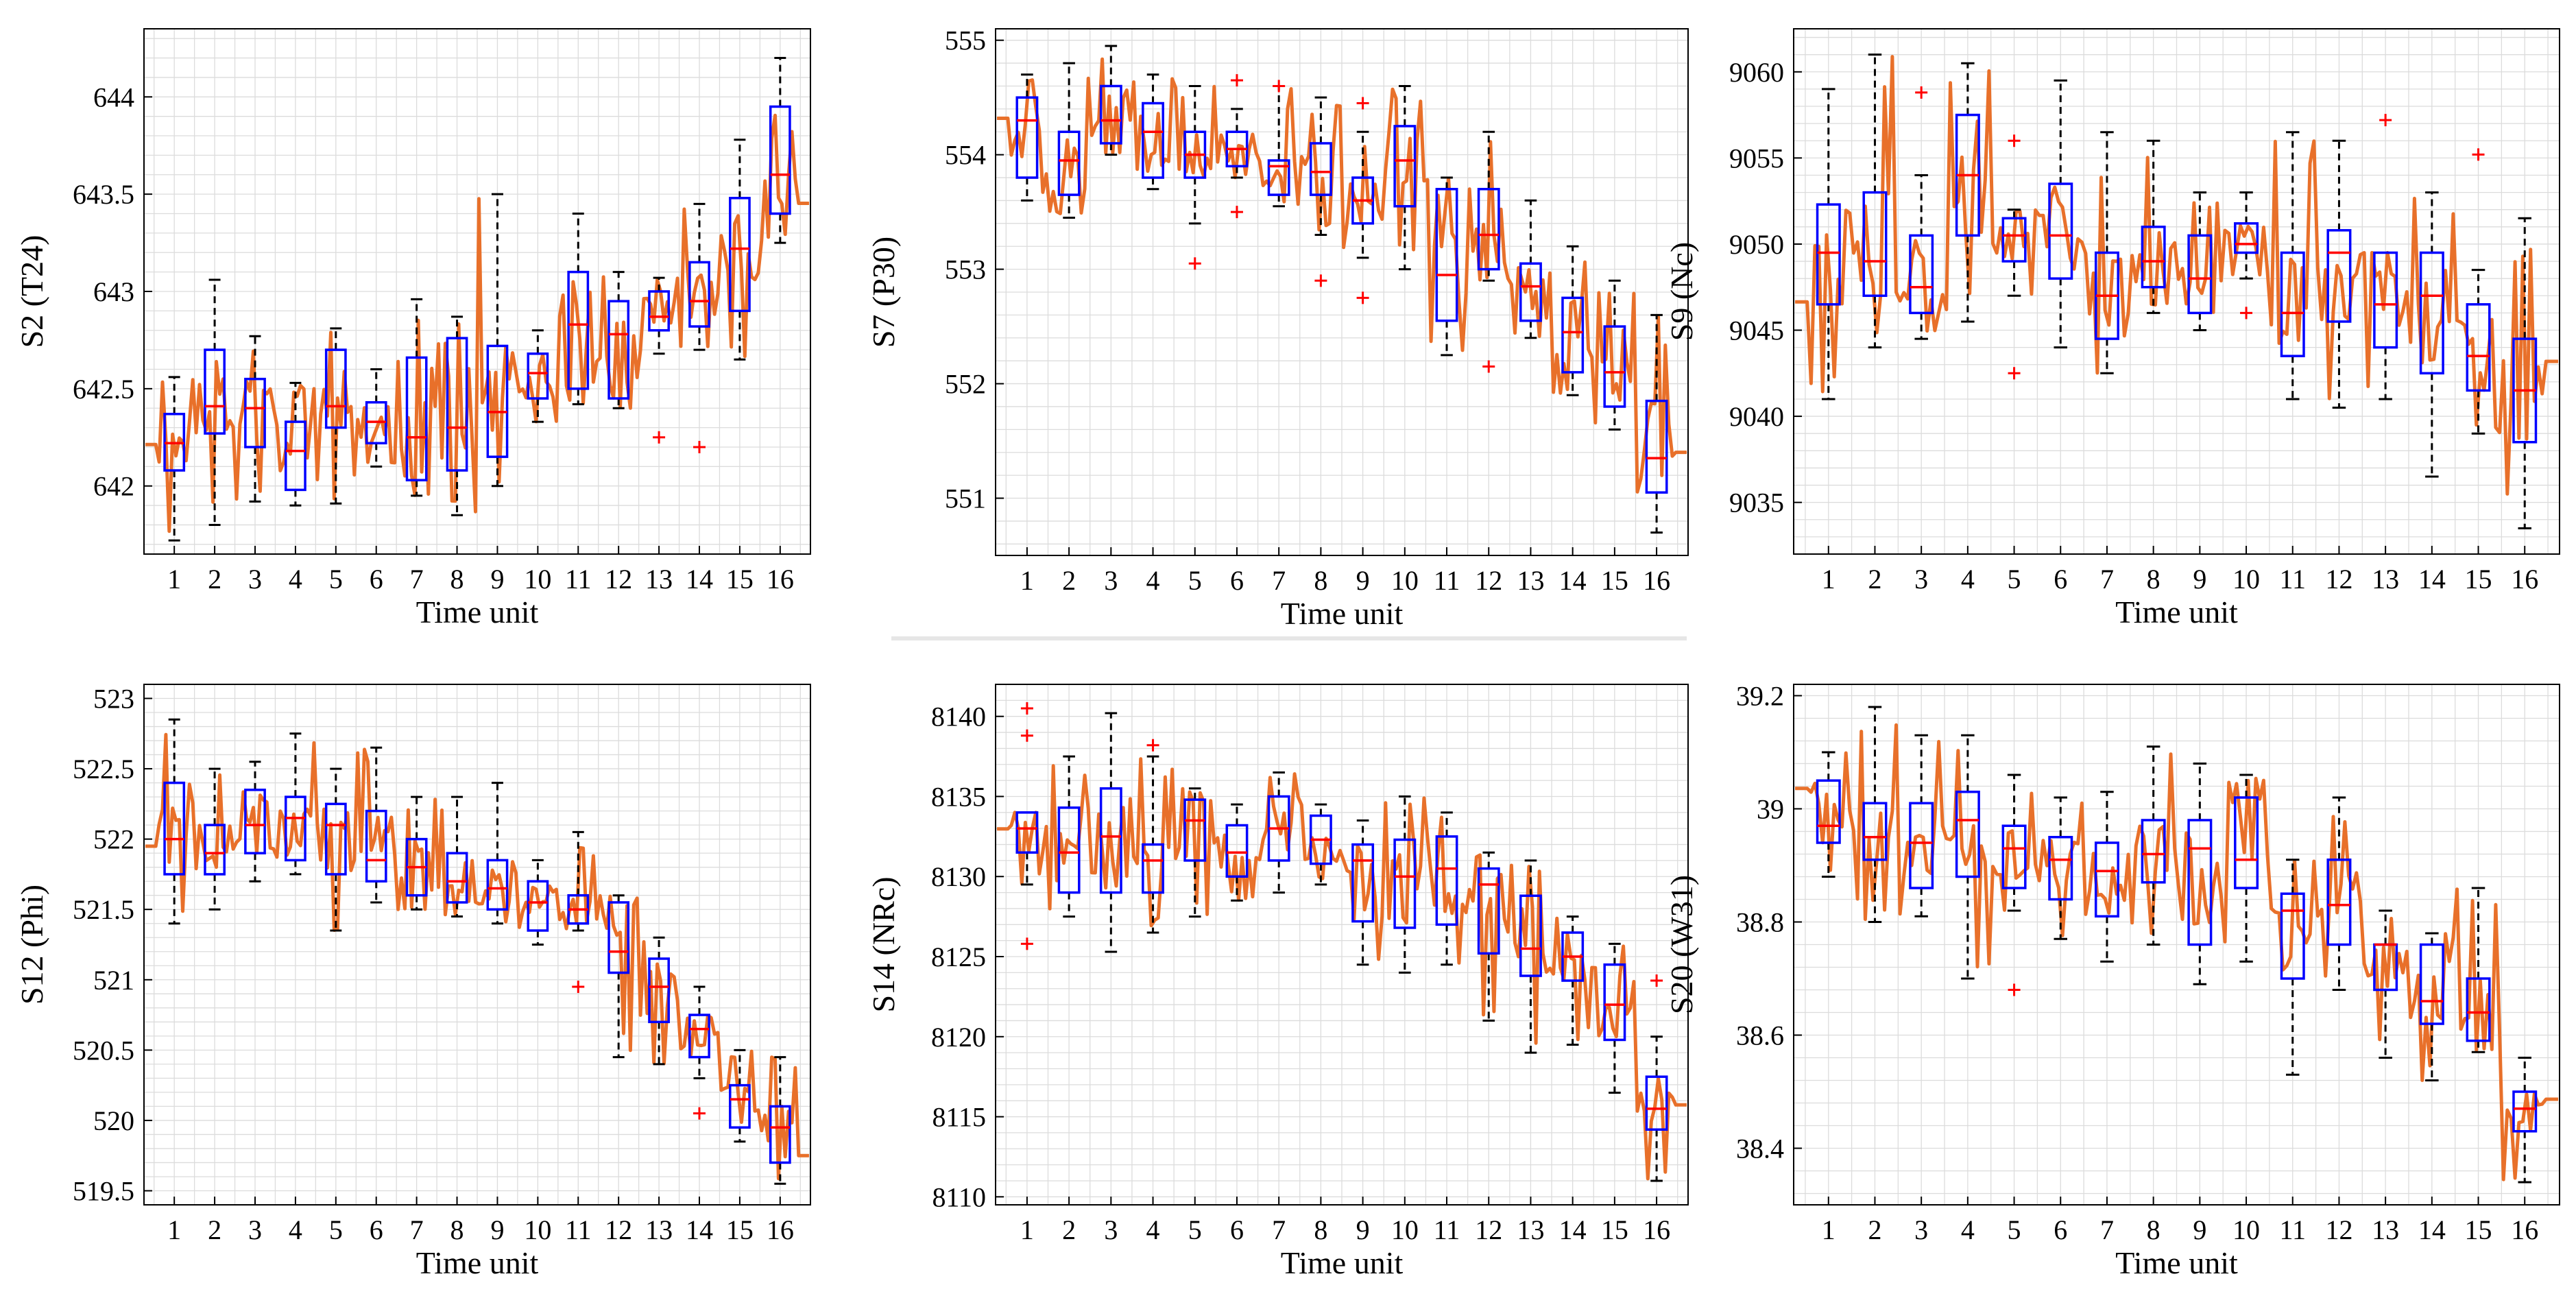  What do you see at coordinates (1757, 330) in the screenshot?
I see `y-tick-label: 9045` at bounding box center [1757, 330].